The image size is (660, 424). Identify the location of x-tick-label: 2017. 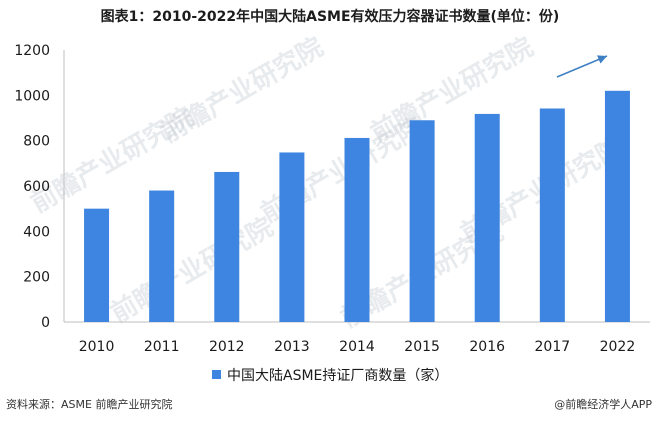
(553, 347).